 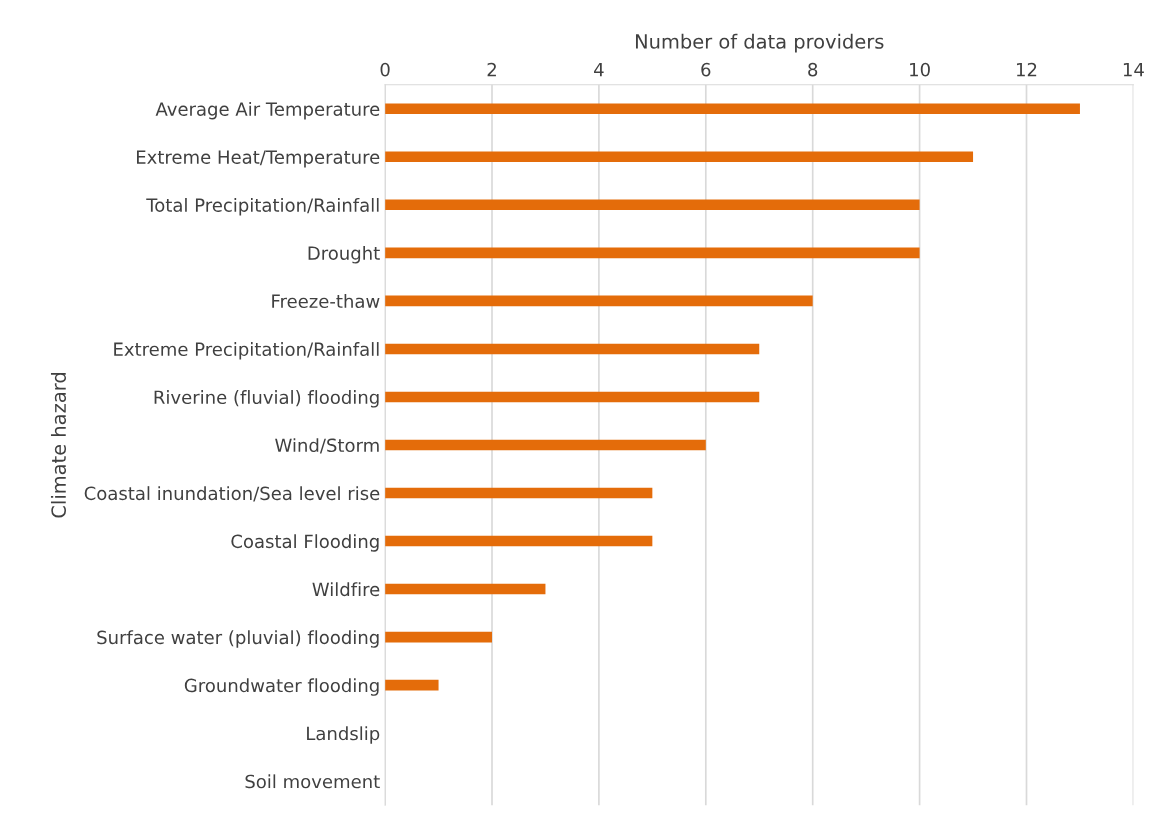 I want to click on y-tick-label: Wildfire, so click(x=346, y=589).